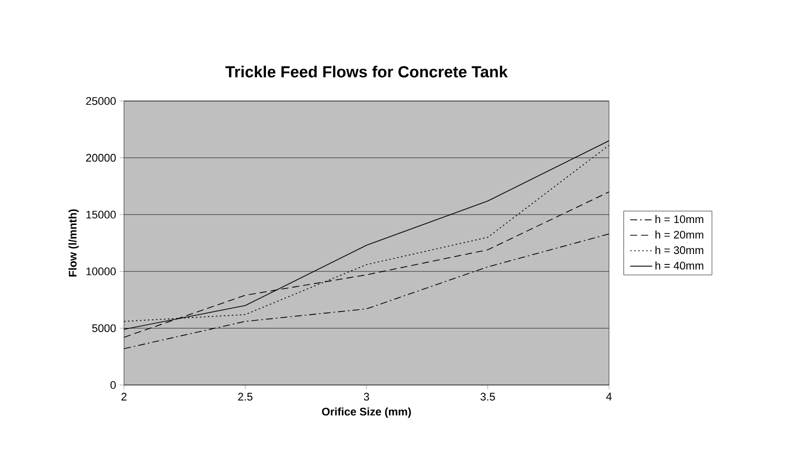 The height and width of the screenshot is (466, 790). What do you see at coordinates (680, 219) in the screenshot?
I see `legend-label: h = 10mm` at bounding box center [680, 219].